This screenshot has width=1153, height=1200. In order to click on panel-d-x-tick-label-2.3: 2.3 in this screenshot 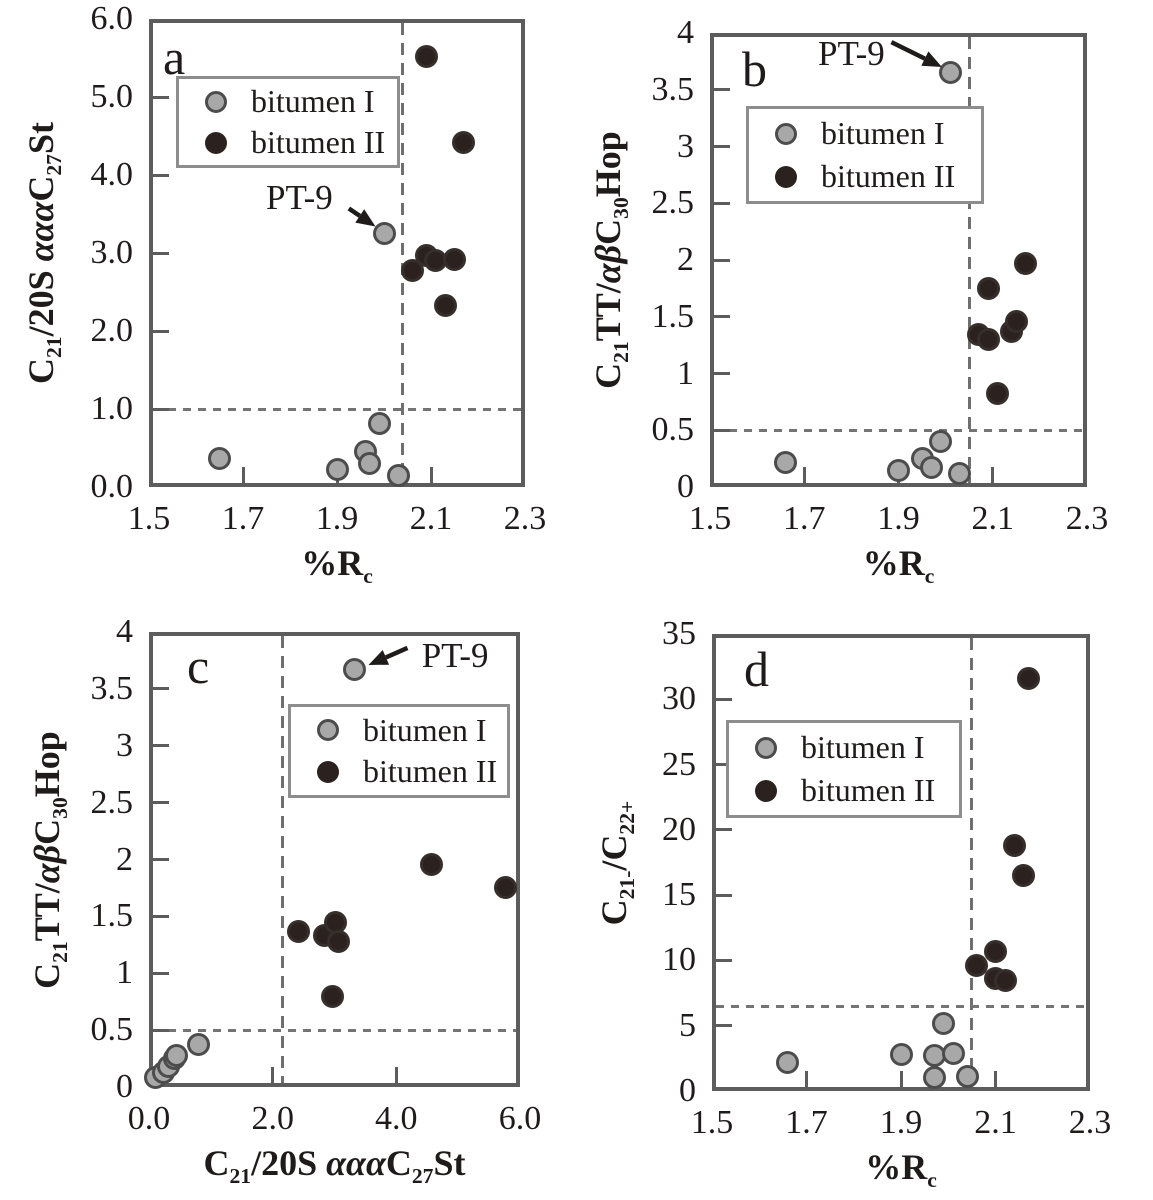, I will do `click(1090, 1122)`.